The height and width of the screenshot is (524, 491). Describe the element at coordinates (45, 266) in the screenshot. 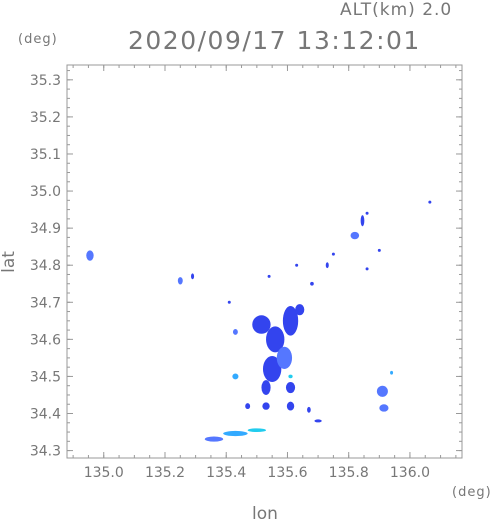

I see `y-tick-label: 34.8` at that location.